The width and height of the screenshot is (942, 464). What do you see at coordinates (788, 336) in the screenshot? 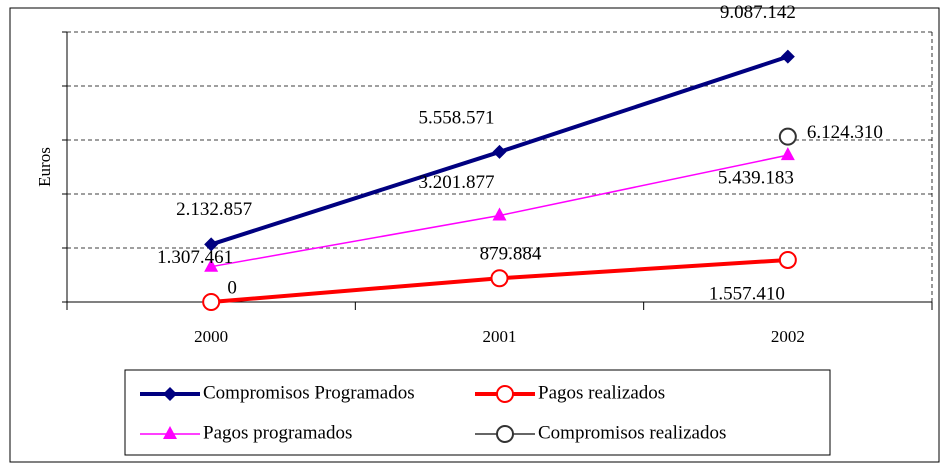
I see `x-tick-label: 2002` at bounding box center [788, 336].